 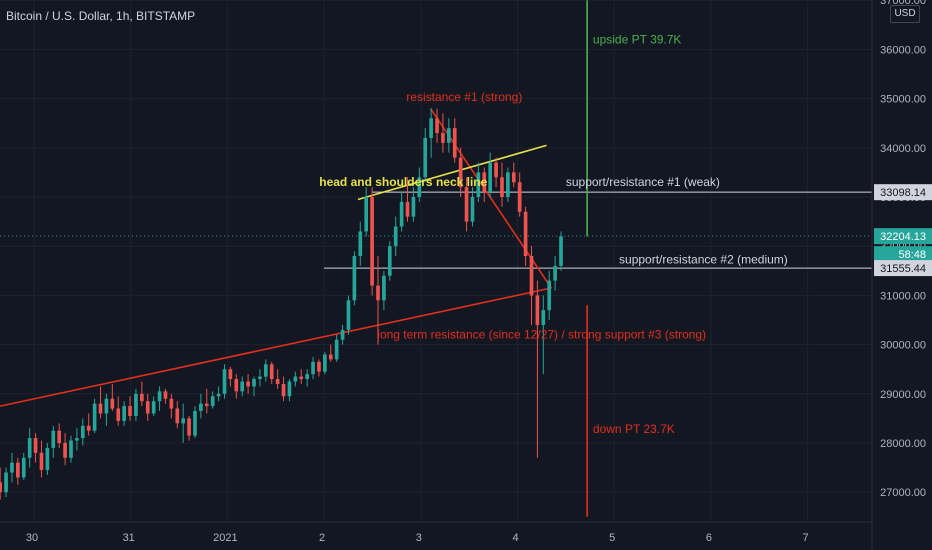 I want to click on time-axis: 30 31 2021 2 3 4 5 6 7, so click(x=436, y=532).